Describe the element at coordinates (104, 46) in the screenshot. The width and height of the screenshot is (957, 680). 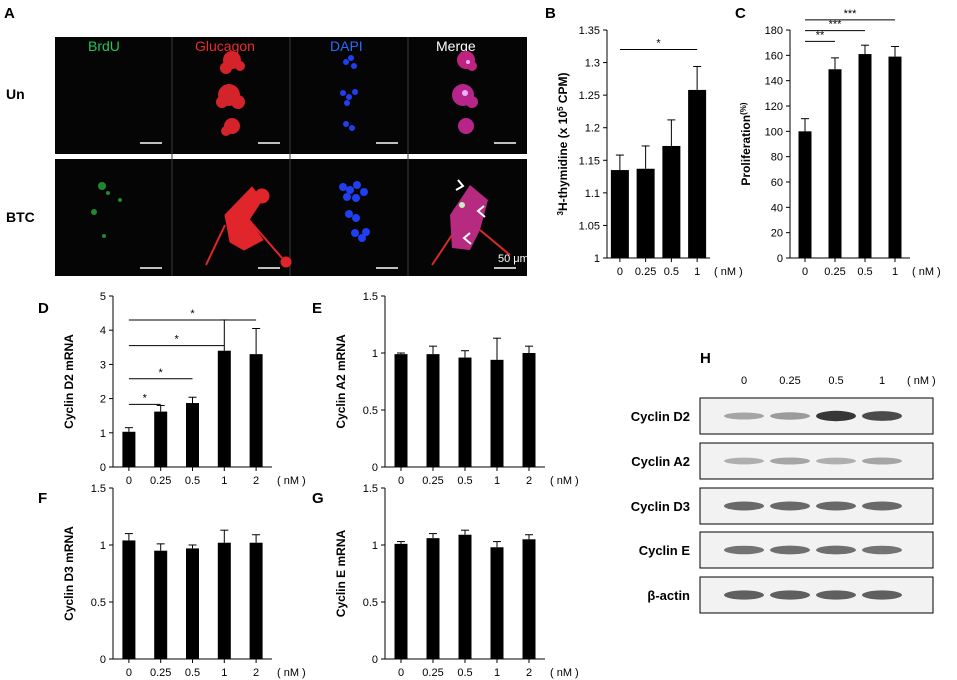
I see `channel-label-brdu: BrdU` at that location.